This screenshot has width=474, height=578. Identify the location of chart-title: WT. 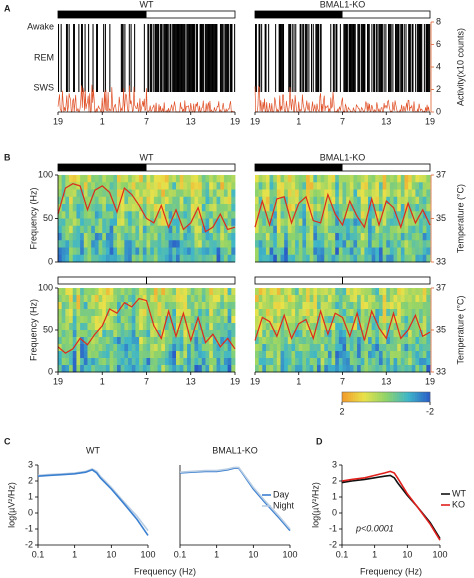
(93, 450).